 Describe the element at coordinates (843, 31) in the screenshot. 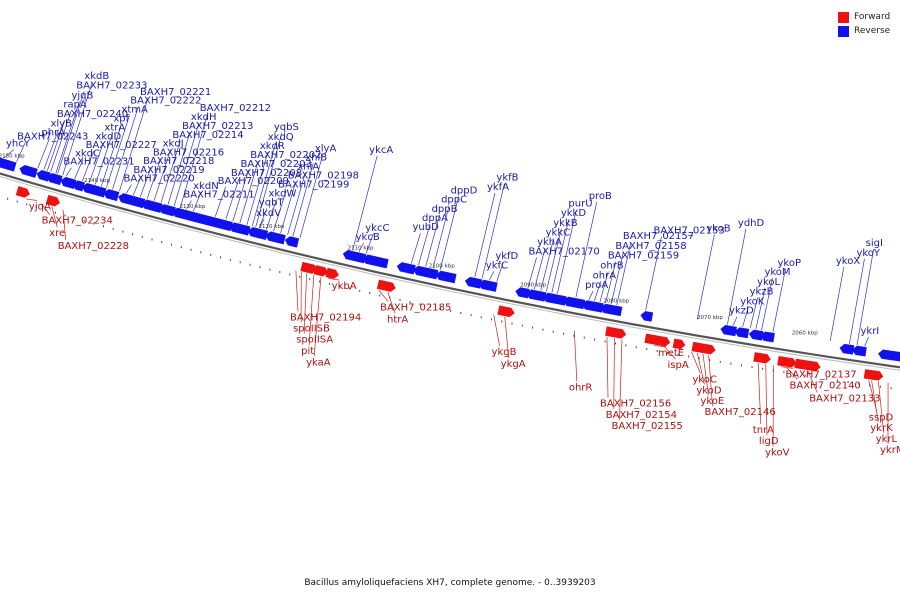

I see `reverse-swatch` at that location.